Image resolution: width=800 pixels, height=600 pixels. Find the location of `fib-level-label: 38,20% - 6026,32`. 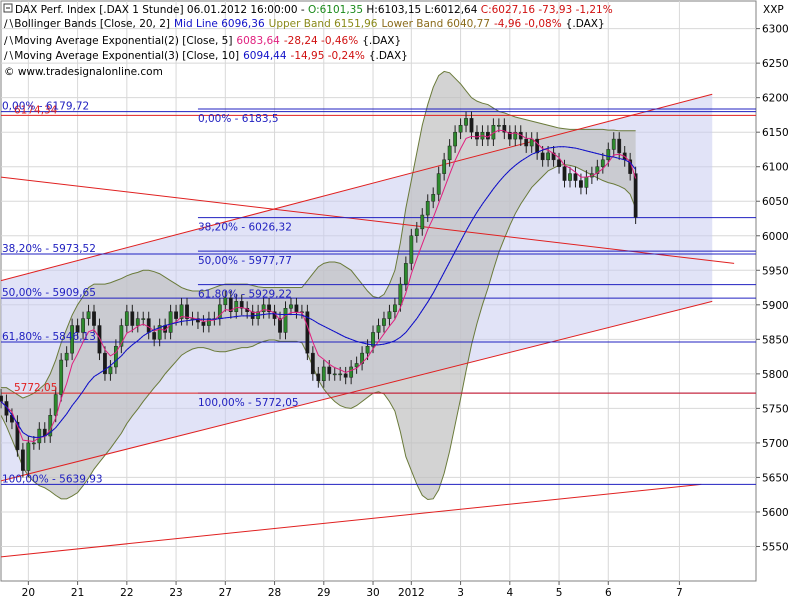

fib-level-label: 38,20% - 6026,32 is located at coordinates (245, 228).